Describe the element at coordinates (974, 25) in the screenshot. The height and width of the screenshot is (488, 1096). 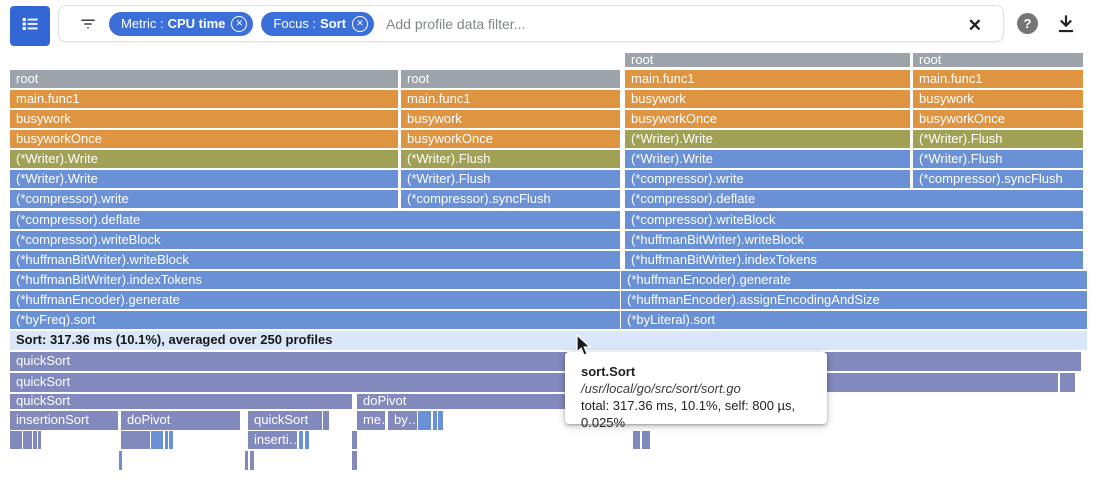
I see `clear-filters-icon: ✕` at that location.